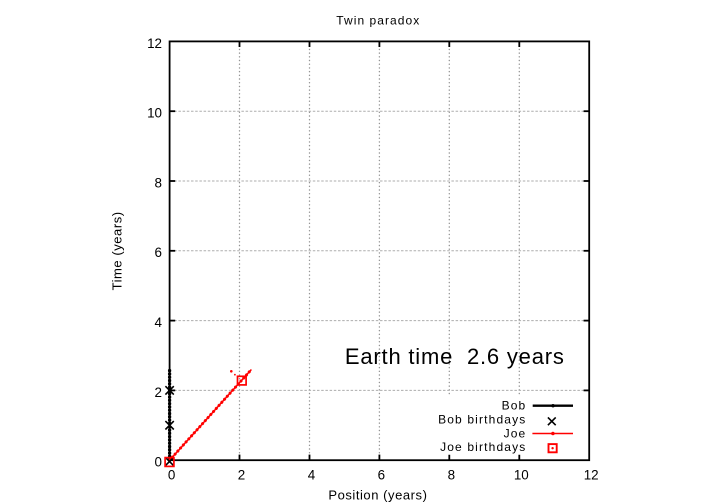 This screenshot has width=720, height=504. Describe the element at coordinates (455, 356) in the screenshot. I see `svg-text: Earth time 2.6 years` at that location.